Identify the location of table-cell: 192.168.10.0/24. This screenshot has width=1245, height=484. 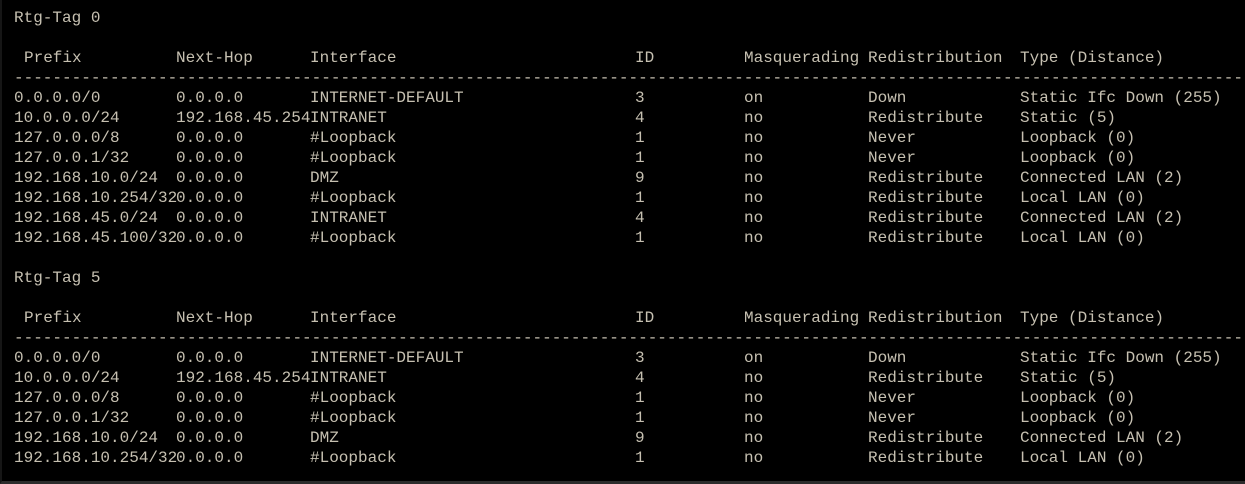
(86, 438).